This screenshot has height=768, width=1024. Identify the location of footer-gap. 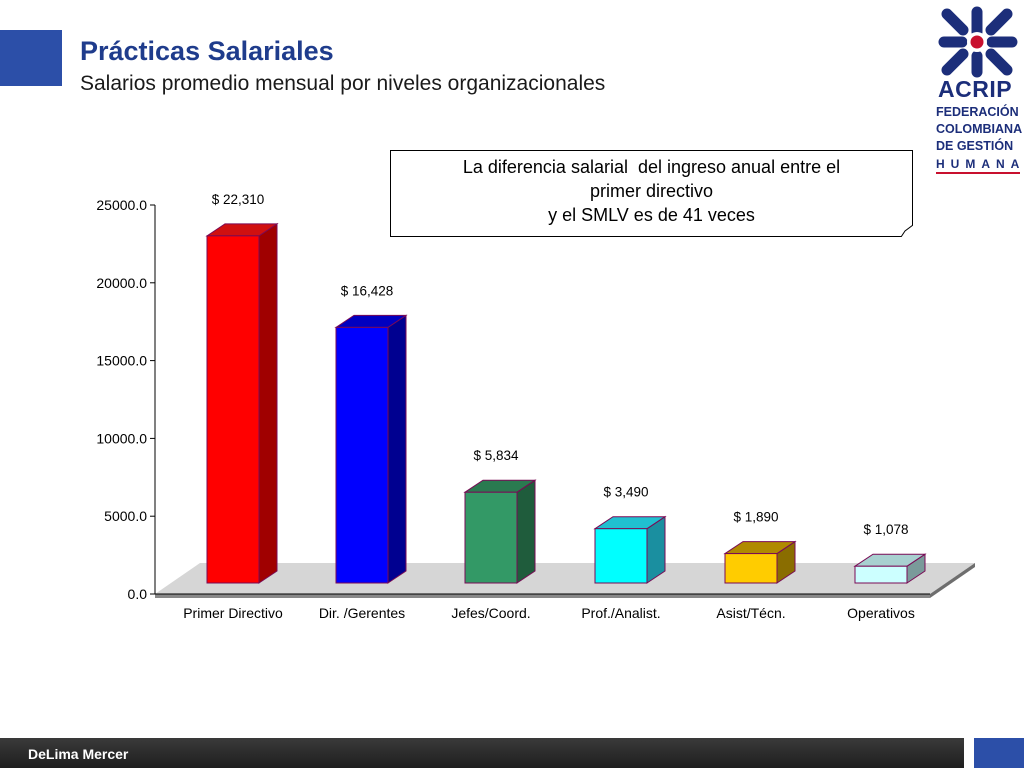
(969, 753).